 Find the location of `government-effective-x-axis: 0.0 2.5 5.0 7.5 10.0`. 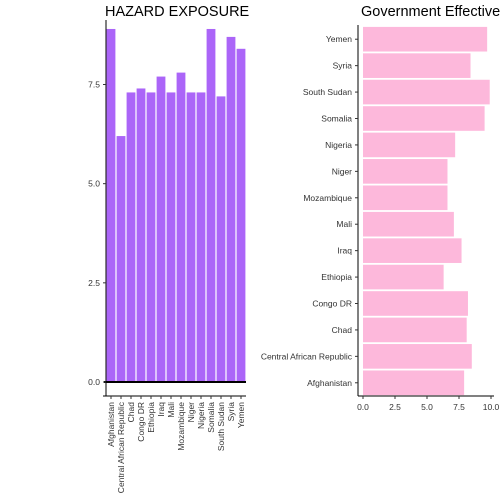

government-effective-x-axis: 0.0 2.5 5.0 7.5 10.0 is located at coordinates (428, 403).